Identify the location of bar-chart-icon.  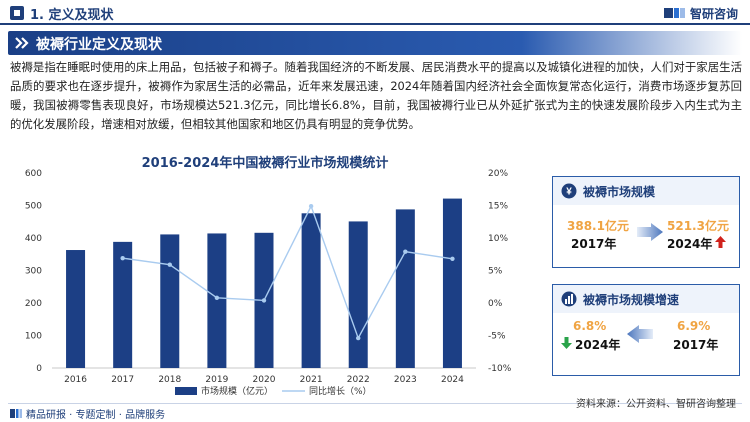
(569, 299).